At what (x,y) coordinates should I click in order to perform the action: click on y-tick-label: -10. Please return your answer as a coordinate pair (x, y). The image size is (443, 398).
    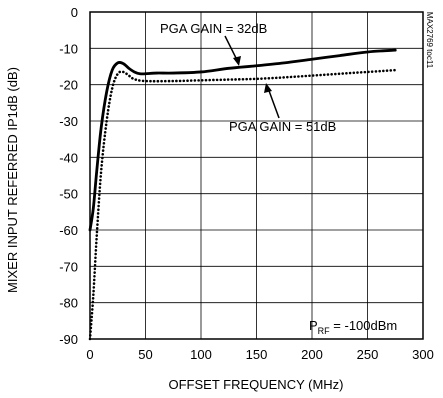
    Looking at the image, I should click on (68, 48).